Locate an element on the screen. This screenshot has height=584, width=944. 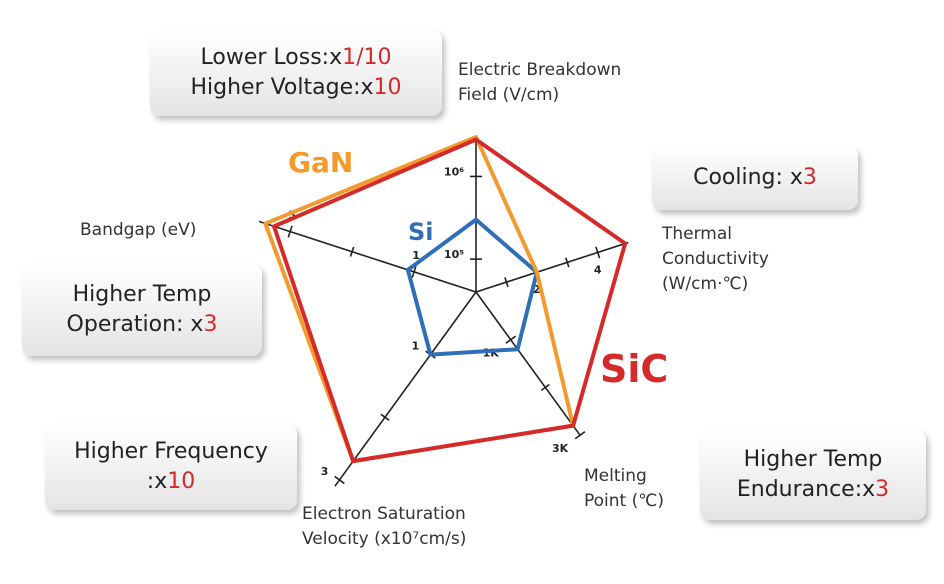
callout-text: Operation: x is located at coordinates (135, 324).